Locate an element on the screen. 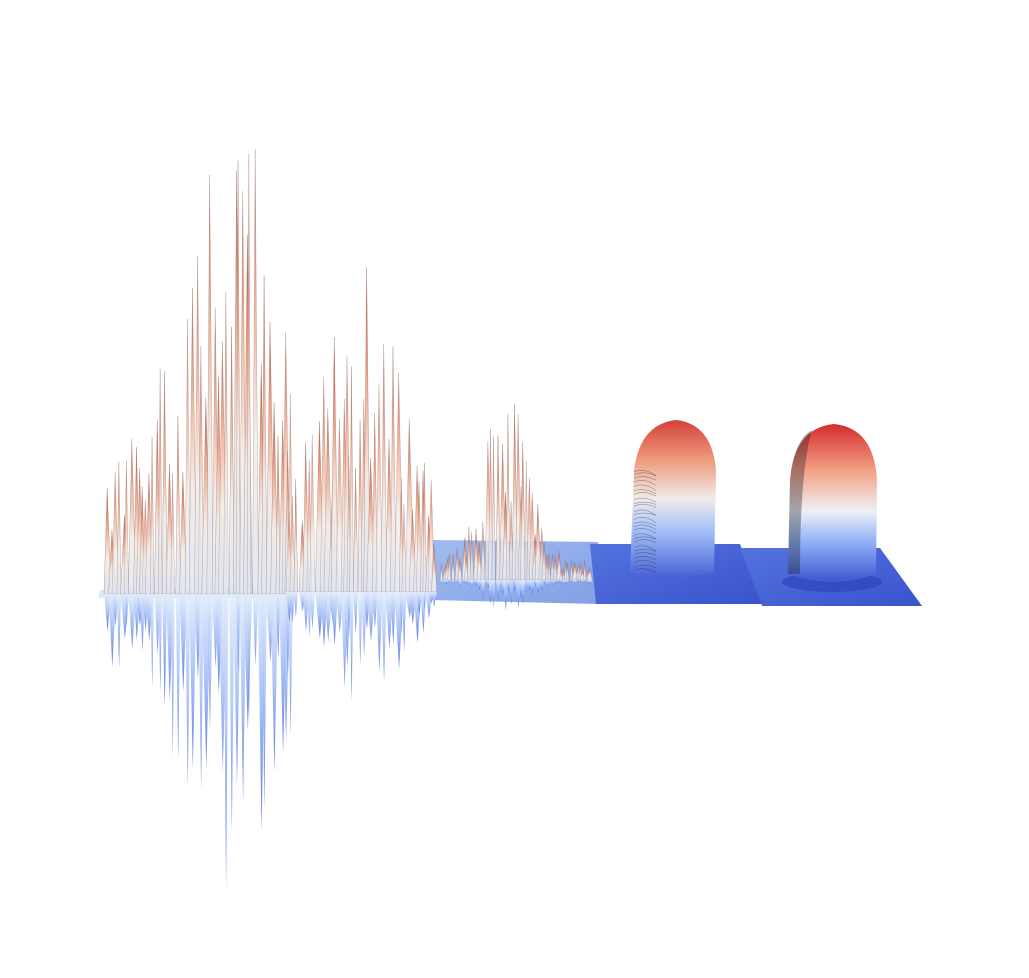 The height and width of the screenshot is (978, 1029). panel-3-surface is located at coordinates (516, 507).